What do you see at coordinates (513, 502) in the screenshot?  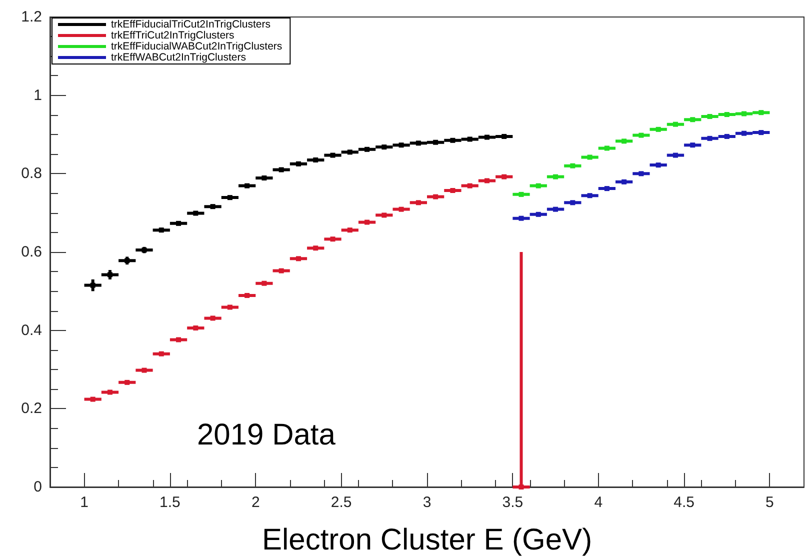 I see `x-tick-label: 3.5` at bounding box center [513, 502].